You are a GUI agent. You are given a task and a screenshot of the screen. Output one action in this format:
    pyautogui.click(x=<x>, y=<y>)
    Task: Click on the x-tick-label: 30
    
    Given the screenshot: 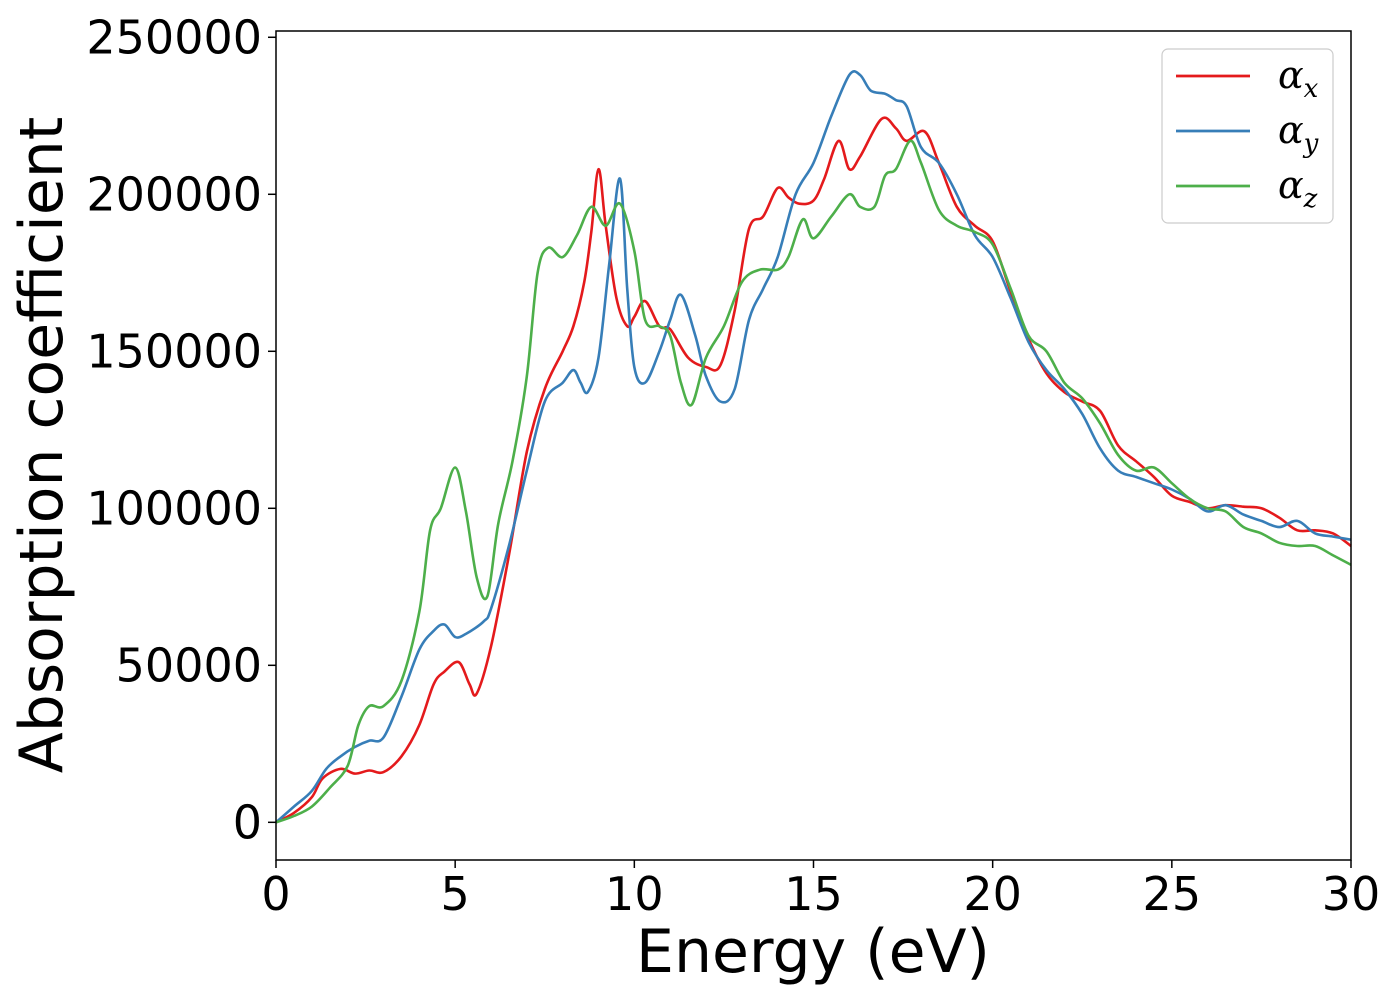 What is the action you would take?
    pyautogui.click(x=1351, y=894)
    